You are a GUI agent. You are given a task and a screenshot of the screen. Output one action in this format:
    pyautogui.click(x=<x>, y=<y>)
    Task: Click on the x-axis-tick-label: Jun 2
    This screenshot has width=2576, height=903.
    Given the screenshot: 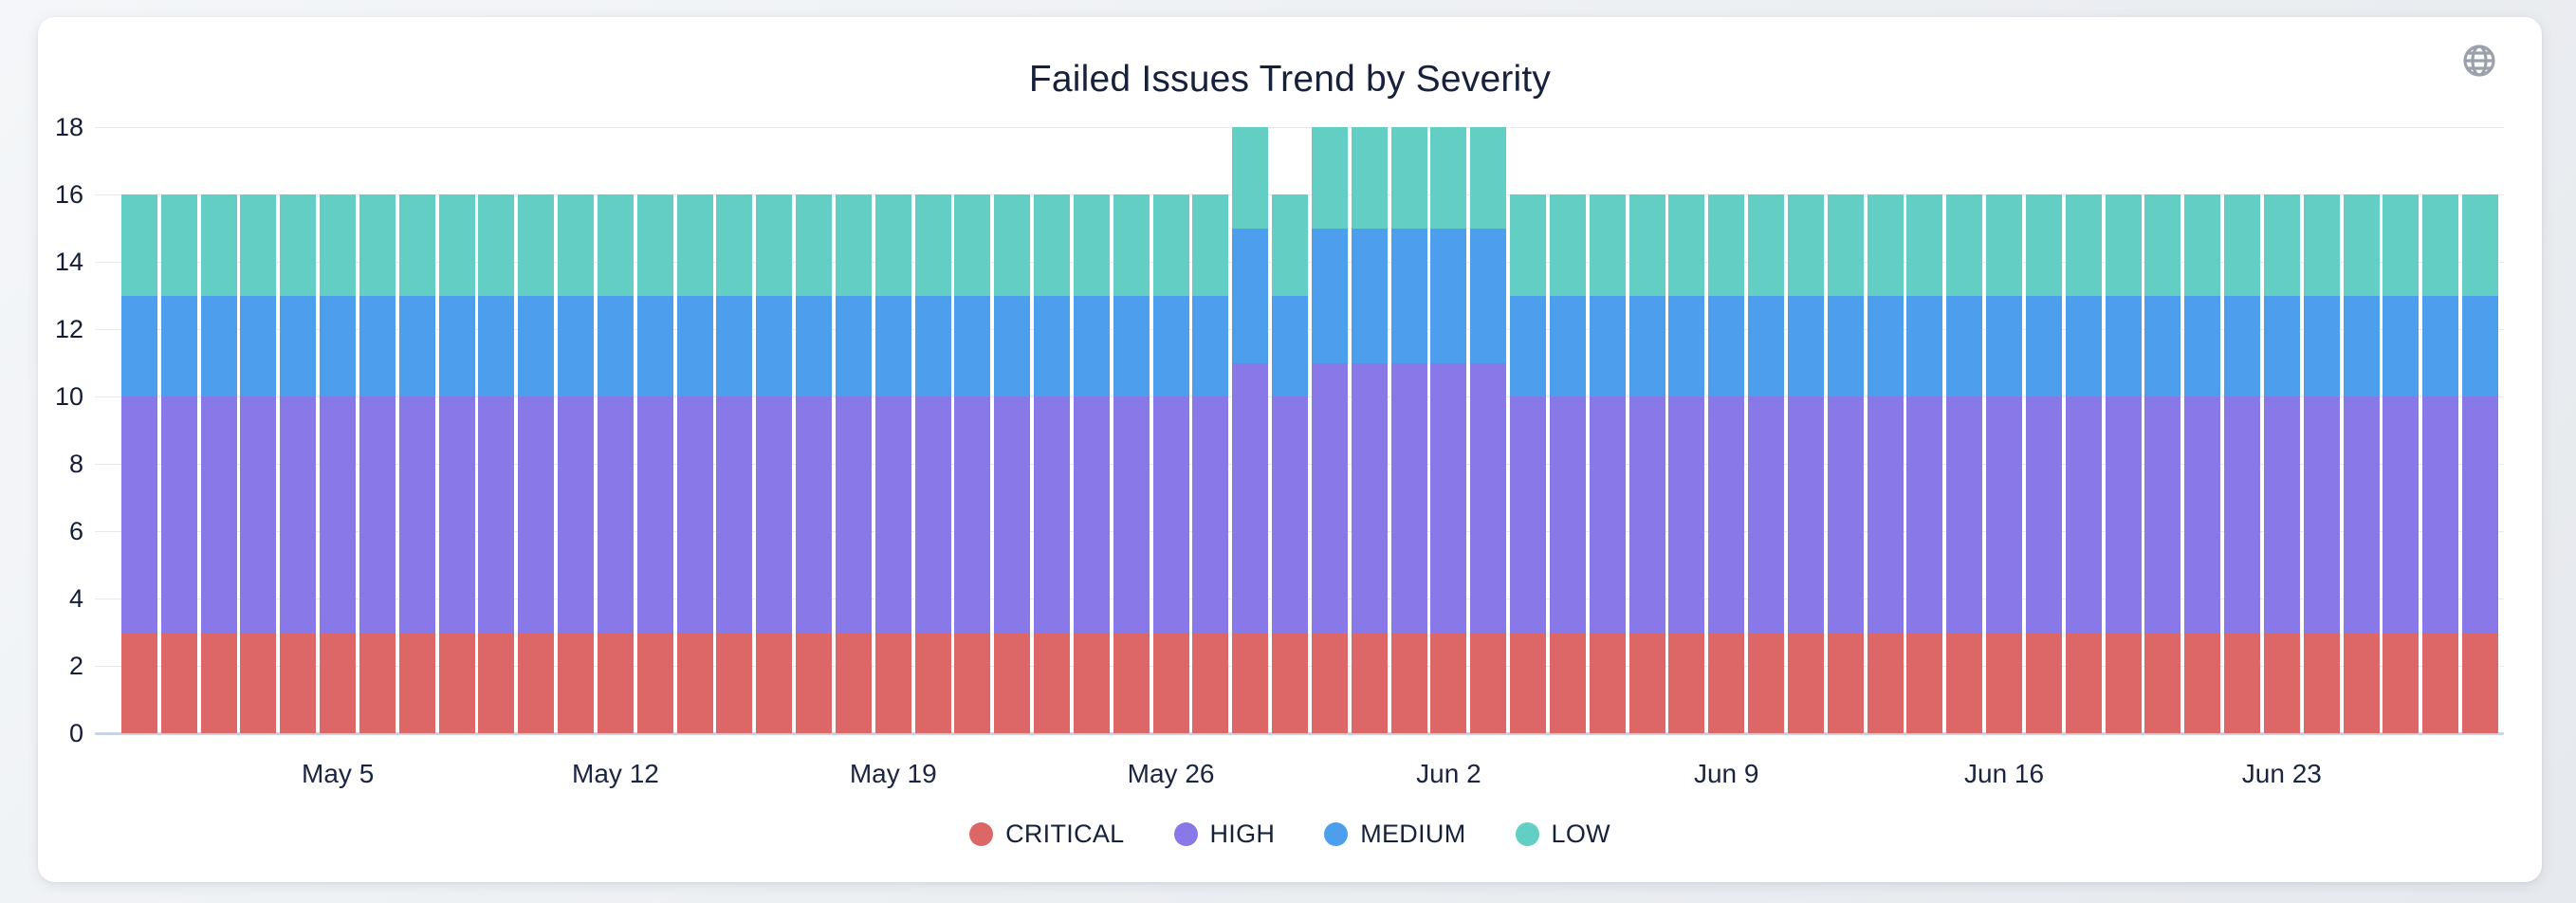 What is the action you would take?
    pyautogui.click(x=1448, y=774)
    